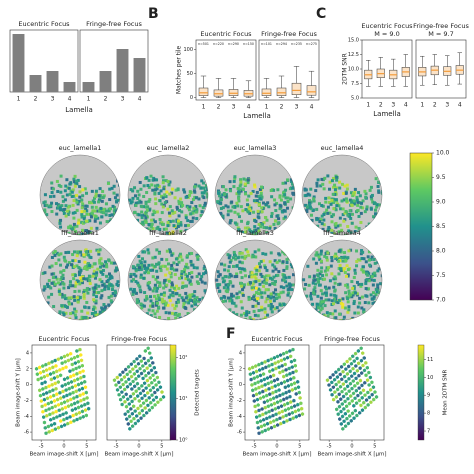  I want to click on x-axis-label: Lamella, so click(257, 116).